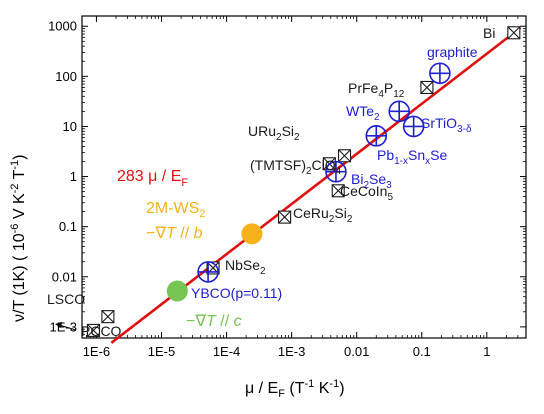  Describe the element at coordinates (412, 157) in the screenshot. I see `label-pbsnse: Pb1-xSnxSe` at that location.